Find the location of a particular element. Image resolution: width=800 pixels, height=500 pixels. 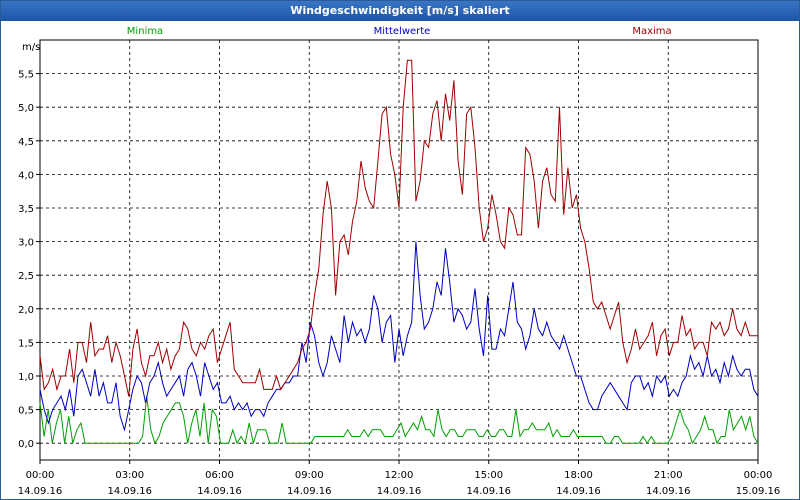

x-tick-time: 18:00 is located at coordinates (578, 475).